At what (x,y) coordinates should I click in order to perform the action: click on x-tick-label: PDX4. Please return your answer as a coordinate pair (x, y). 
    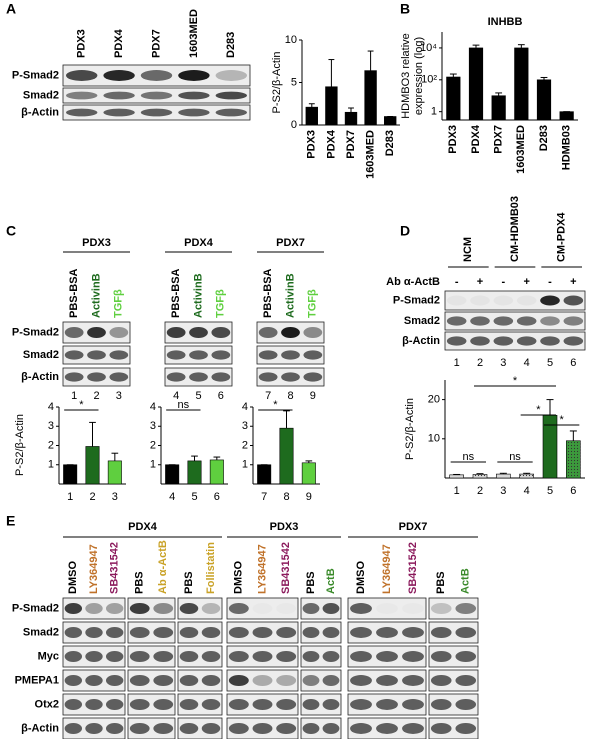
    Looking at the image, I should click on (331, 144).